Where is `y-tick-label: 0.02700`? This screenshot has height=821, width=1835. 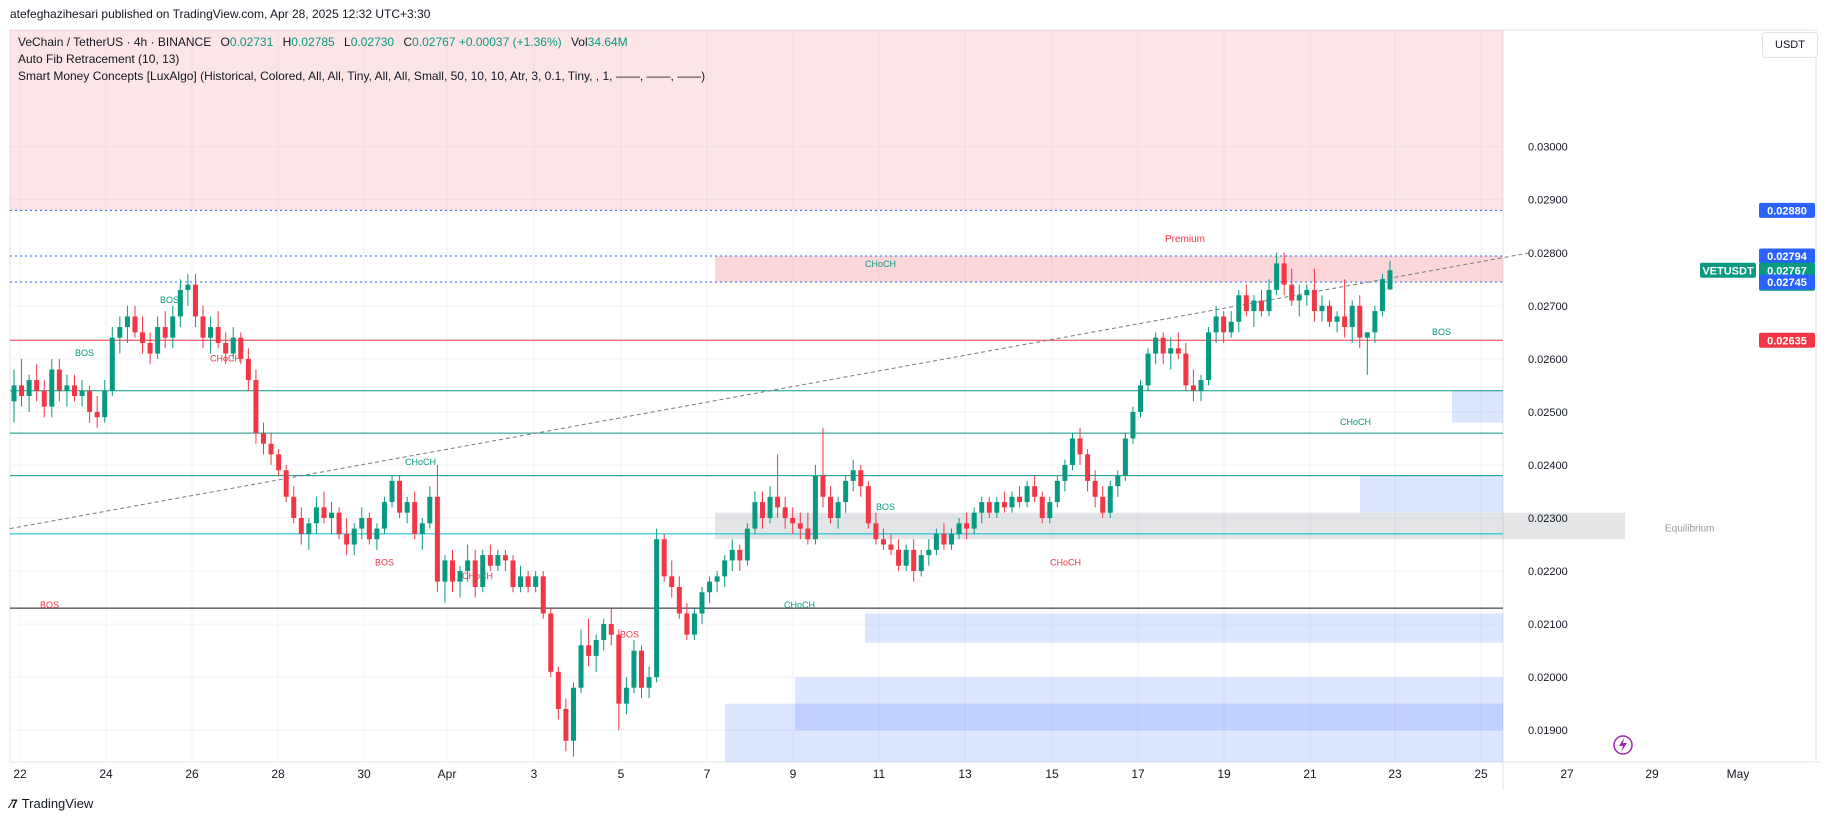
y-tick-label: 0.02700 is located at coordinates (1548, 307).